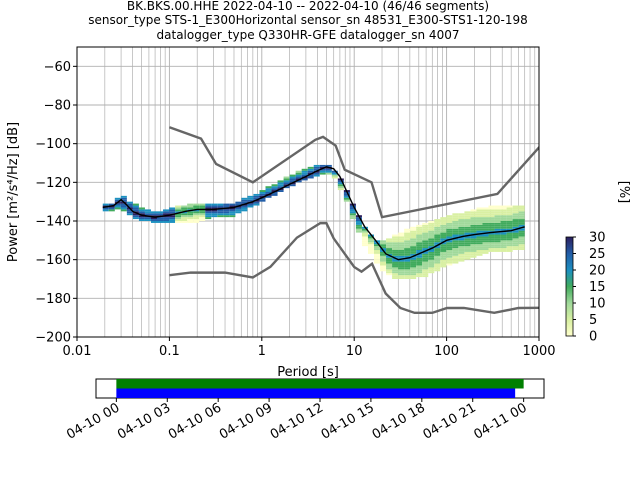 The image size is (640, 480). I want to click on mode-line, so click(313, 213).